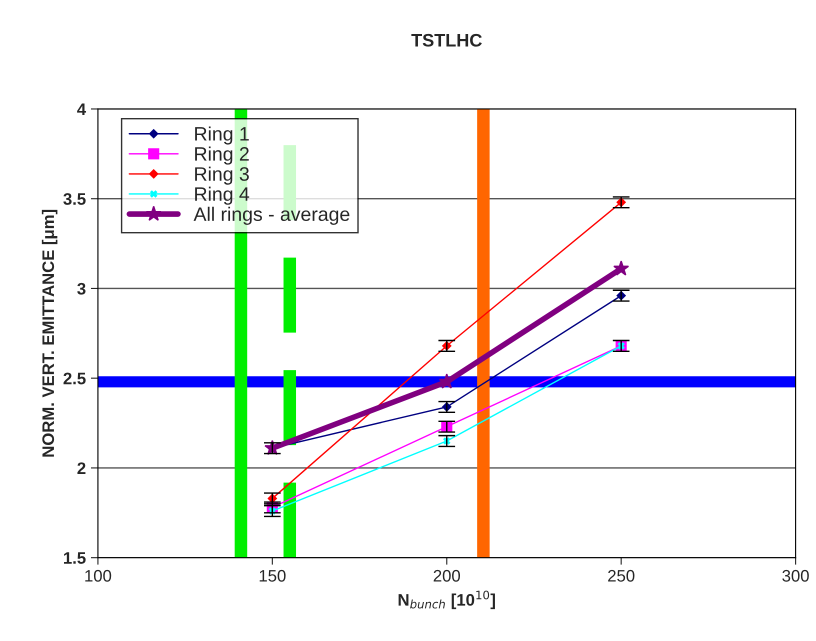 The image size is (816, 641). What do you see at coordinates (50, 333) in the screenshot?
I see `y-axis-title: NORM. VERT. EMITTANCE [μm]` at bounding box center [50, 333].